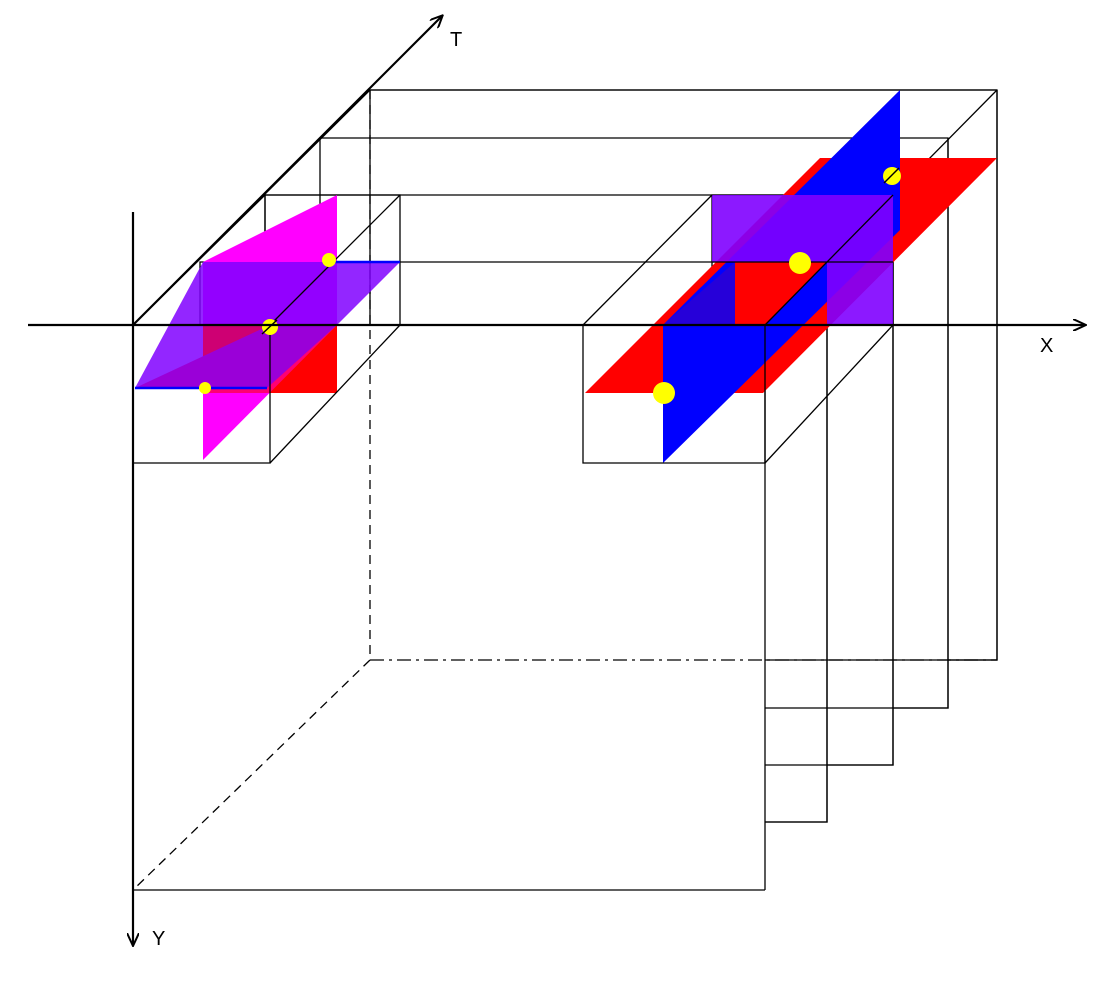  I want to click on right-center-marker, so click(800, 263).